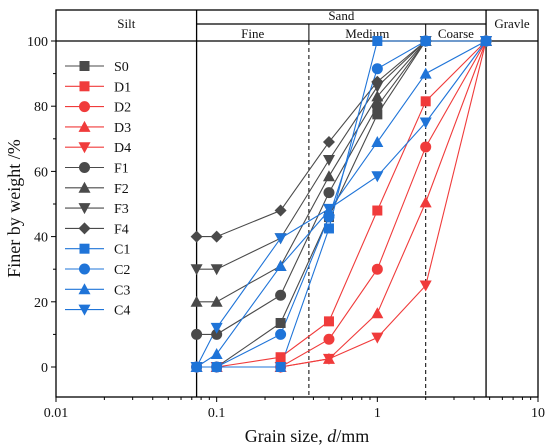  Describe the element at coordinates (41, 303) in the screenshot. I see `y-tick-label: 20` at that location.